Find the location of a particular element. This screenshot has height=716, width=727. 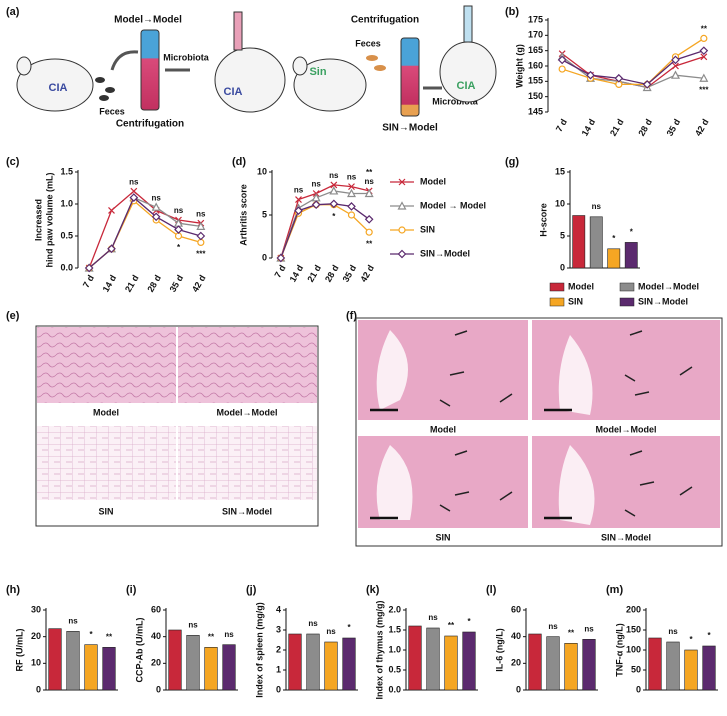

feces is located at coordinates (380, 68).